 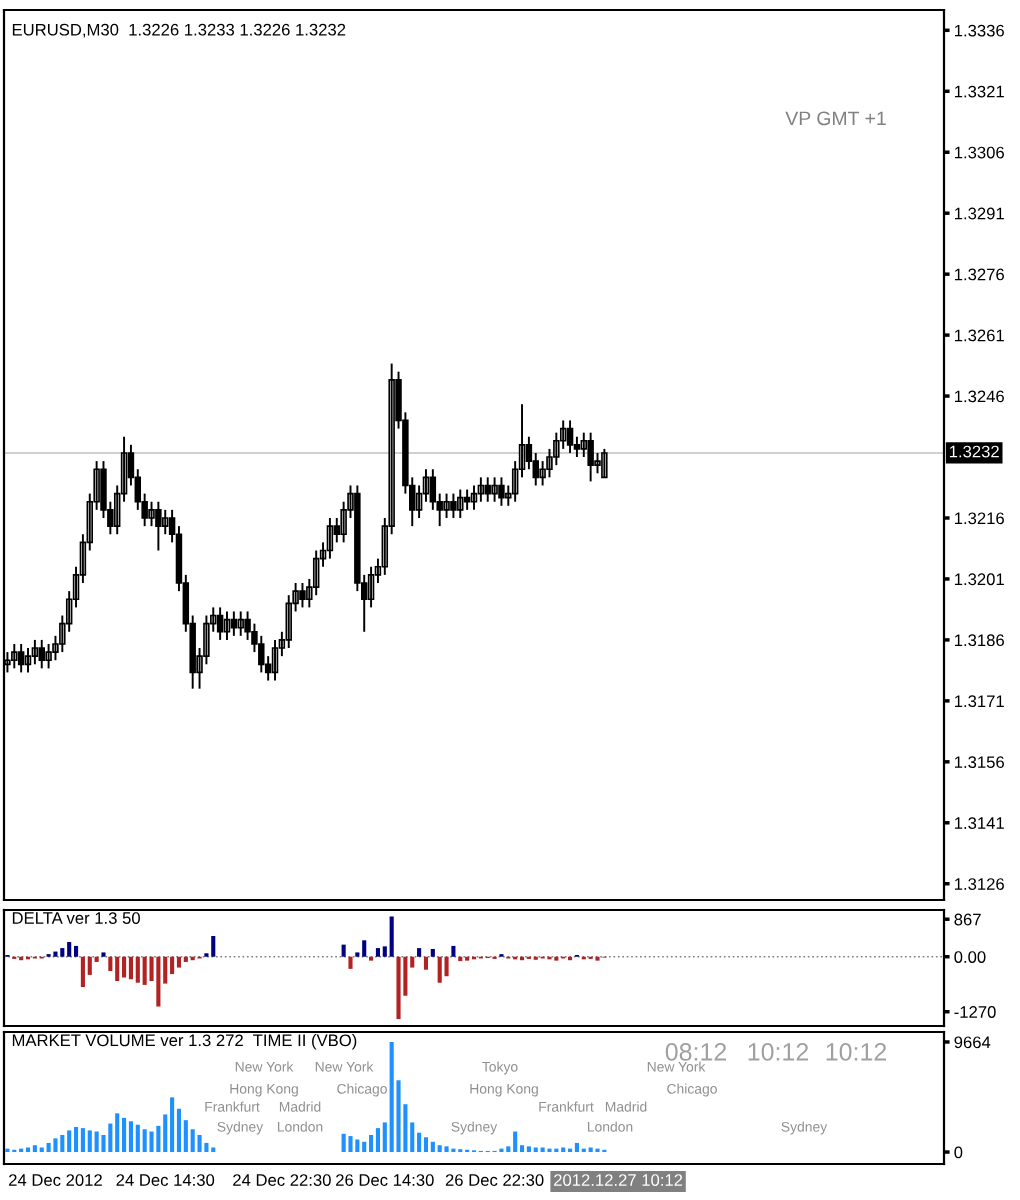 I want to click on x-tick-label: 24 Dec 22:30, so click(x=282, y=1180).